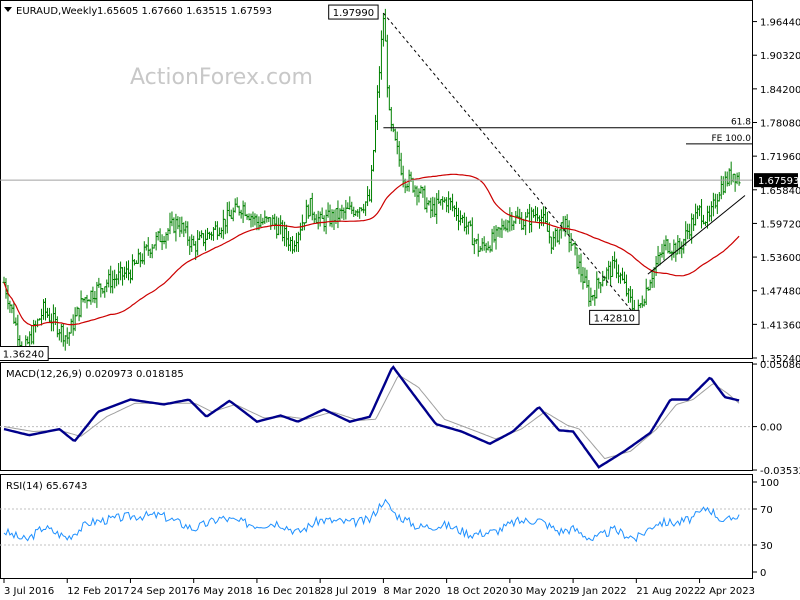  What do you see at coordinates (411, 591) in the screenshot?
I see `x-tick-label: 8 Mar 2020` at bounding box center [411, 591].